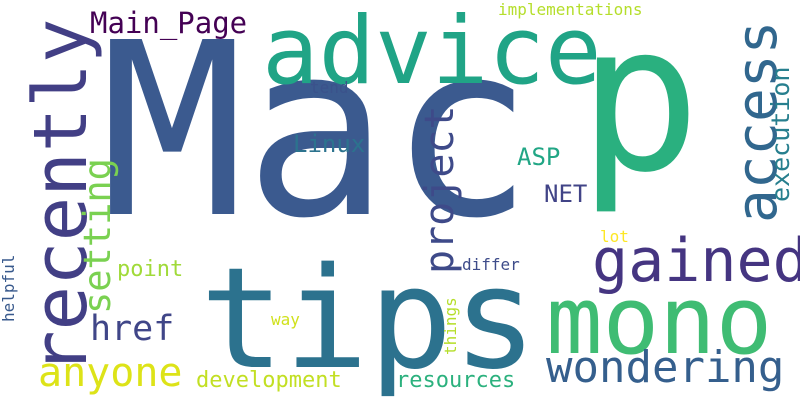 The height and width of the screenshot is (400, 800). I want to click on word-things: things, so click(450, 326).